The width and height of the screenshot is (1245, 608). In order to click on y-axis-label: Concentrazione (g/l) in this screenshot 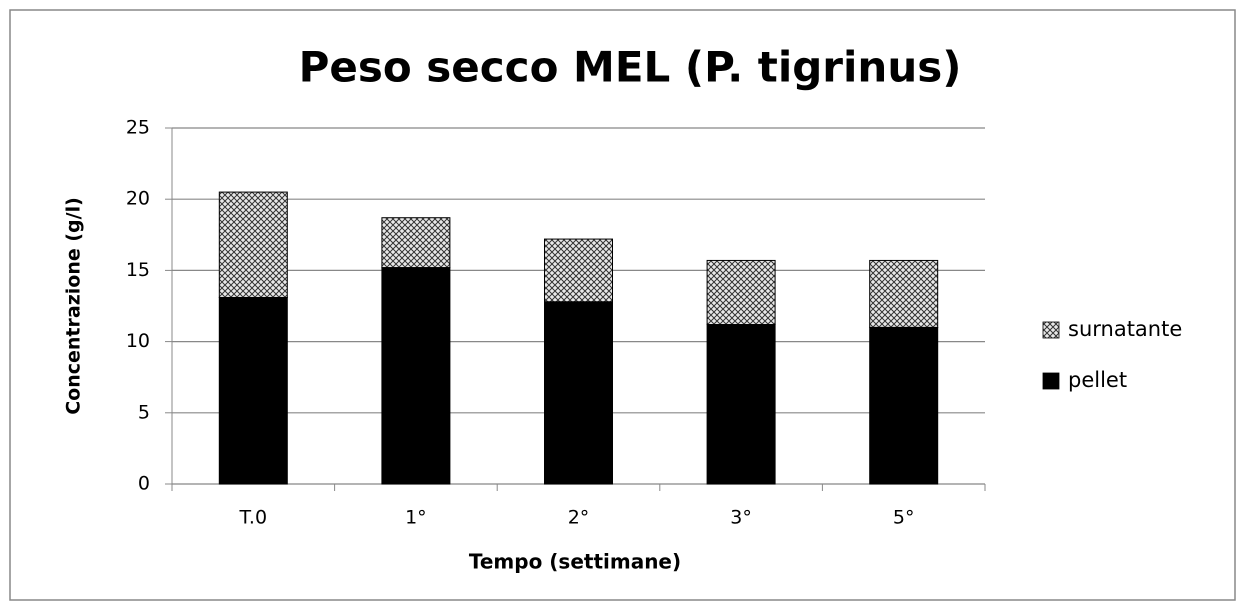, I will do `click(74, 306)`.